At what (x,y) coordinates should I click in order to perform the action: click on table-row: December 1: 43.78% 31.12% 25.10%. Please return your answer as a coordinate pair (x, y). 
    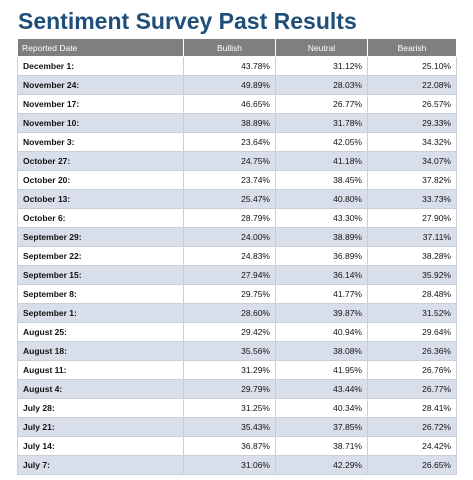
    Looking at the image, I should click on (237, 66).